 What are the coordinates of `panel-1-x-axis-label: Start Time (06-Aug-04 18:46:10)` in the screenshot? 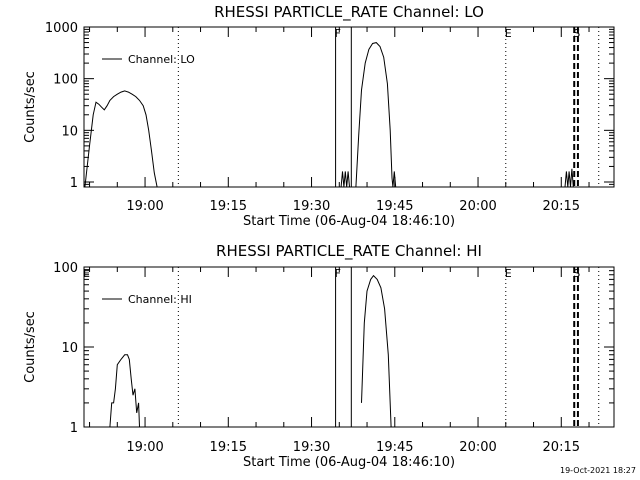 It's located at (349, 221).